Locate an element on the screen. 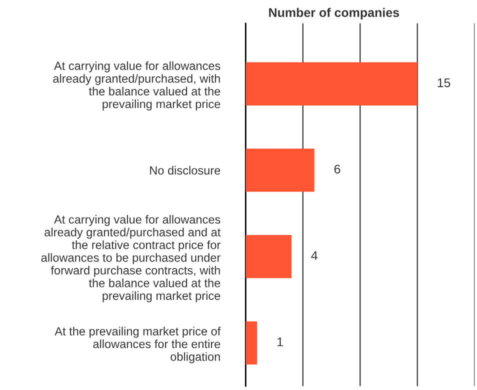 Image resolution: width=477 pixels, height=390 pixels. data-label: 6 is located at coordinates (337, 169).